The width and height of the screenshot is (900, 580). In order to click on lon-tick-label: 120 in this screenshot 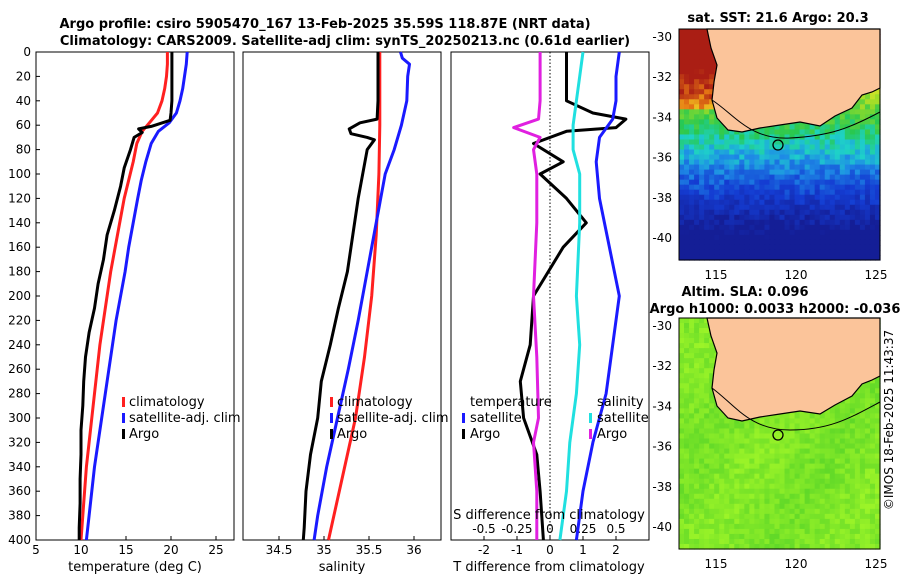, I will do `click(796, 275)`.